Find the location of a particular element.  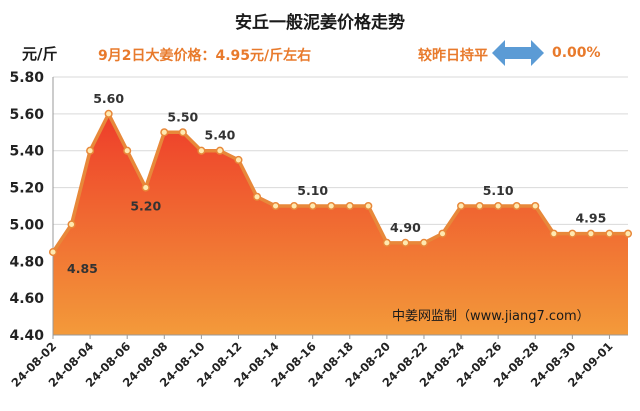

y-tick-label: 5.80 is located at coordinates (26, 78).